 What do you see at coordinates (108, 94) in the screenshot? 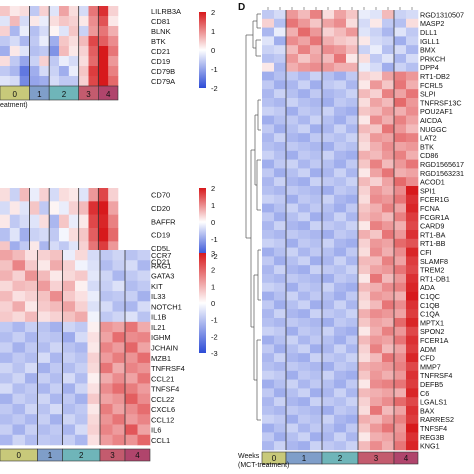
I see `group-label: 4` at bounding box center [108, 94].